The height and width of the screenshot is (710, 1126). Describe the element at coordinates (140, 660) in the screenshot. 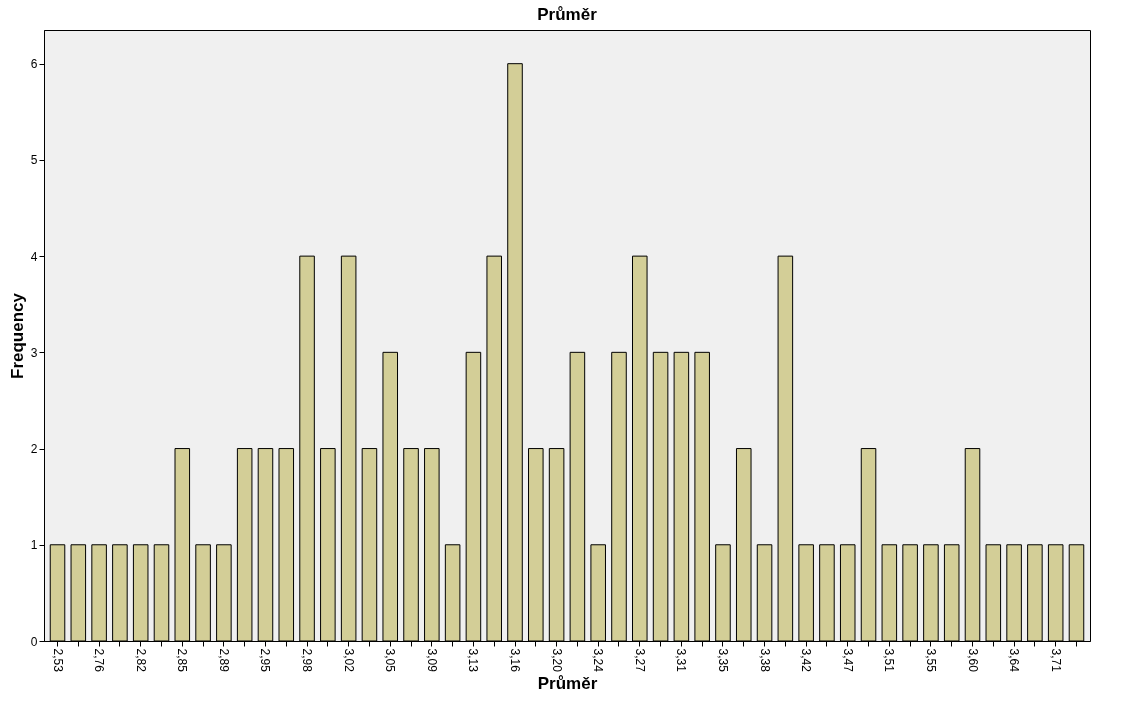

I see `x-tick-label: 2,82` at that location.